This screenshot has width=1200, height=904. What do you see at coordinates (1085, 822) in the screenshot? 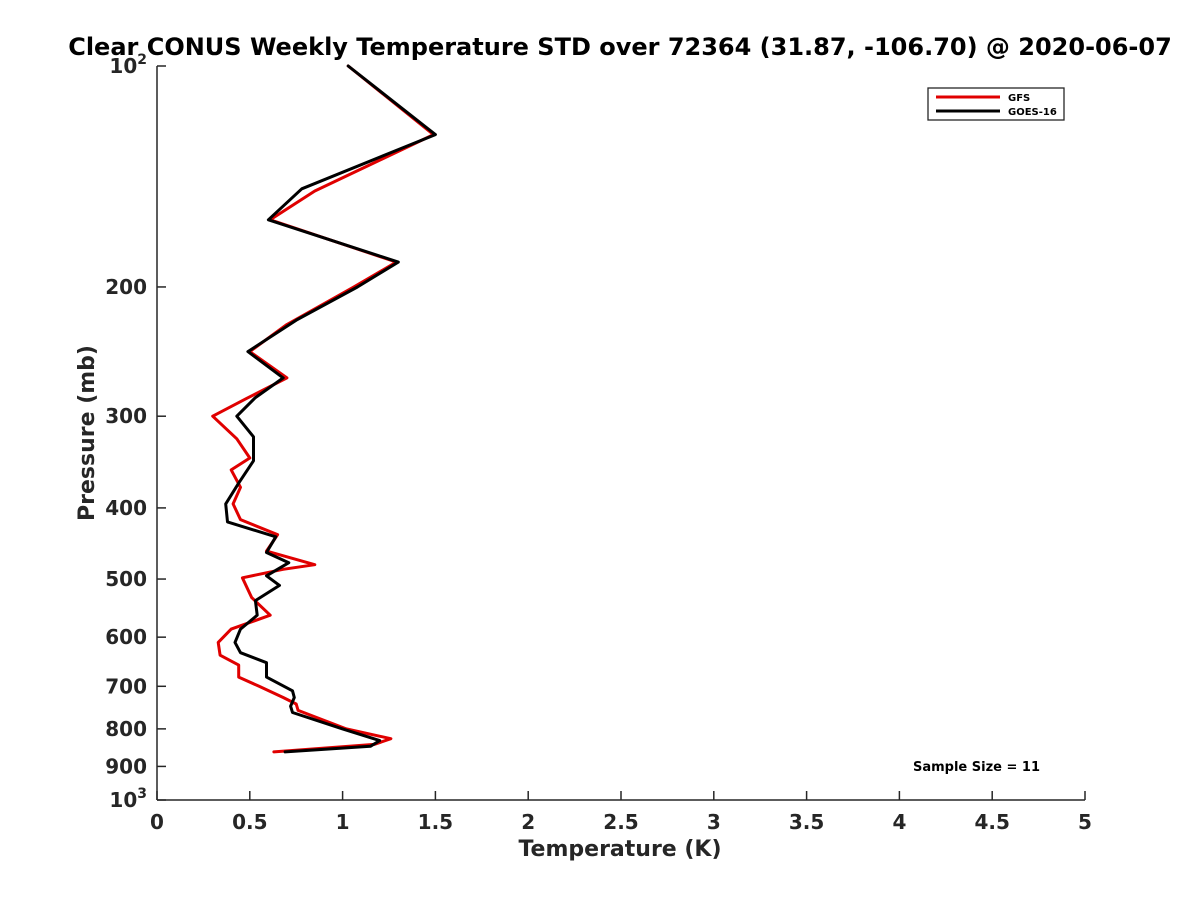
I see `x-tick-label: 5` at bounding box center [1085, 822].